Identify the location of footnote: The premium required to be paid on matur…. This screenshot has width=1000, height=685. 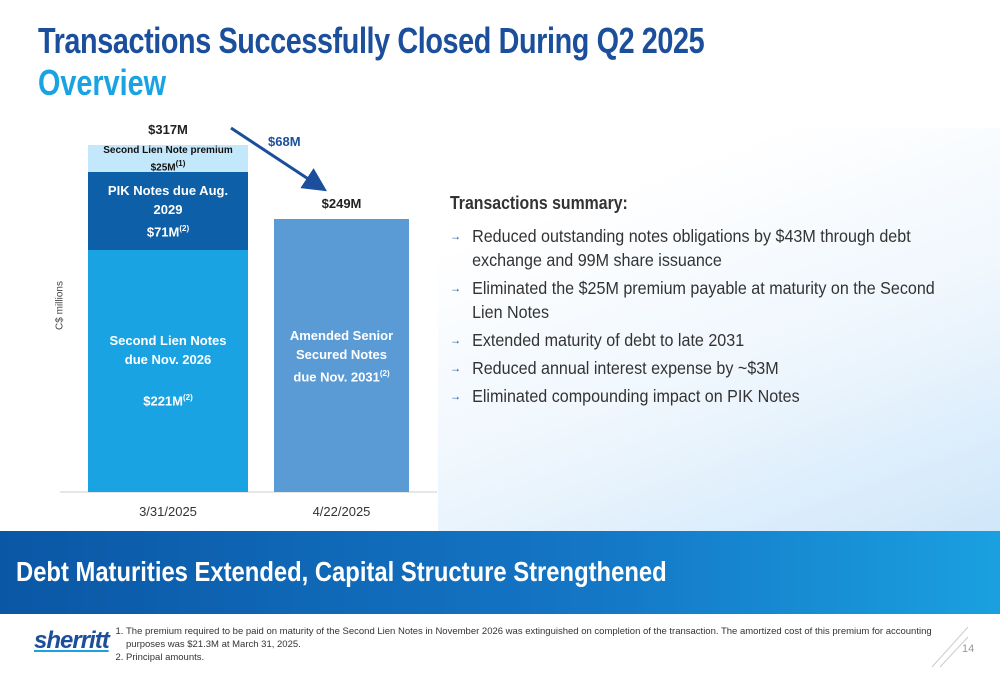
(536, 638).